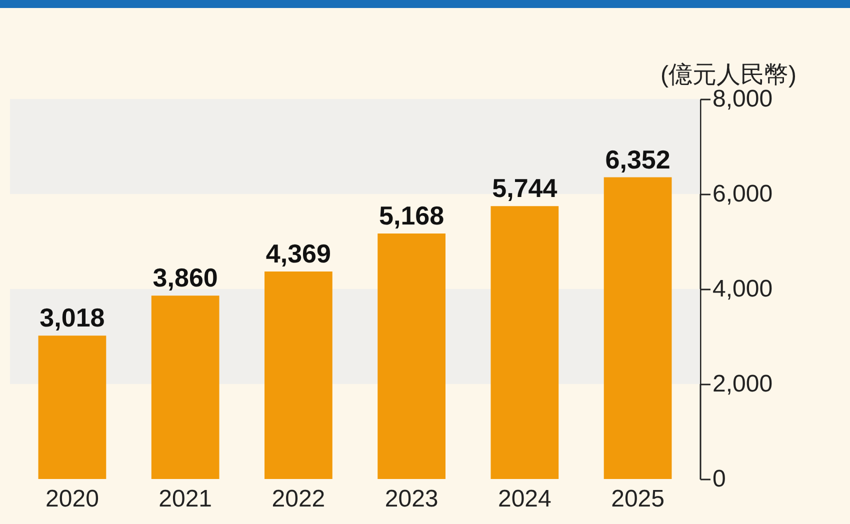 The width and height of the screenshot is (850, 524). Describe the element at coordinates (742, 194) in the screenshot. I see `y-tick-label: 6,000` at that location.